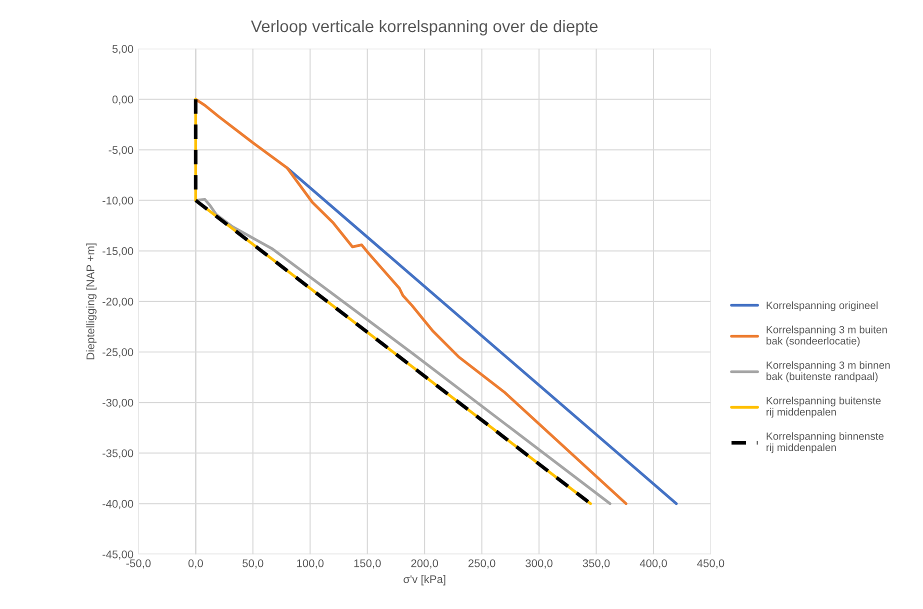 The height and width of the screenshot is (609, 923). Describe the element at coordinates (118, 403) in the screenshot. I see `y-tick-label: -30,00` at that location.